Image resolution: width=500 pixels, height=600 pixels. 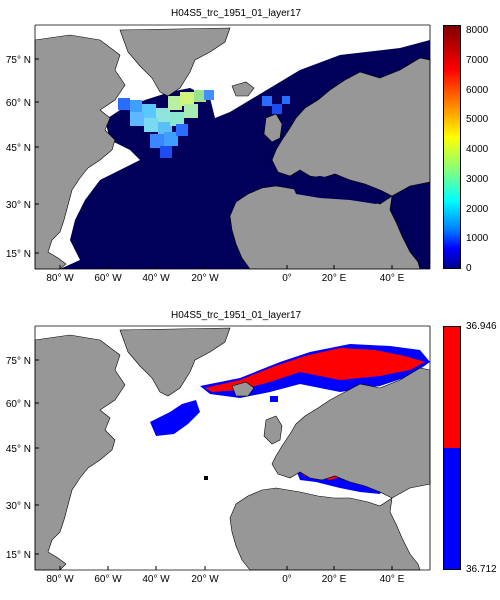 I want to click on colorbar-2-lower, so click(x=452, y=508).